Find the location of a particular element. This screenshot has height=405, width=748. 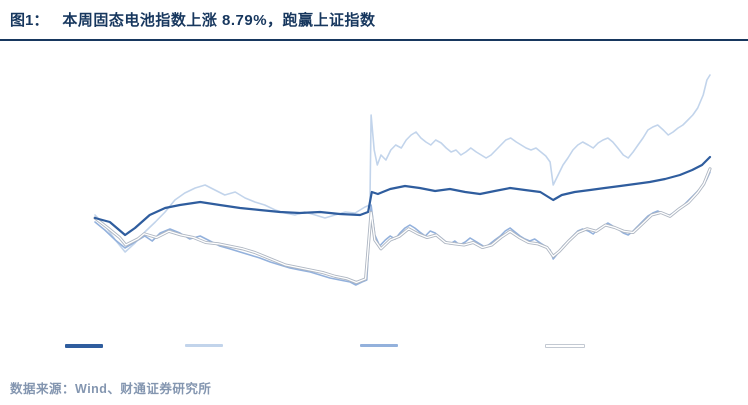

legend-swatch-dark-blue is located at coordinates (84, 346).